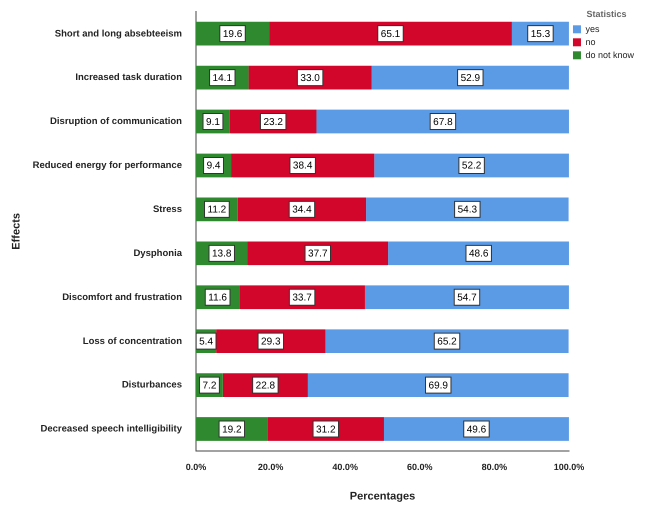 The image size is (648, 511). Describe the element at coordinates (438, 386) in the screenshot. I see `data-label: 69.9` at that location.